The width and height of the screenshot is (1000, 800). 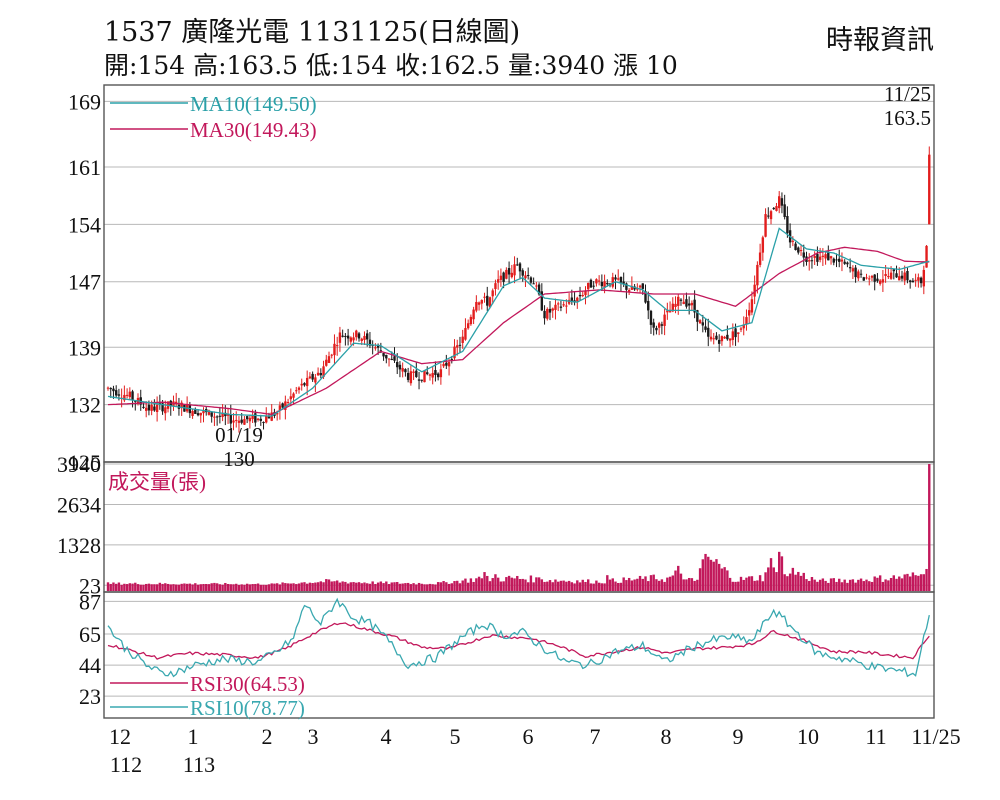 What do you see at coordinates (391, 65) in the screenshot?
I see `ohlc-summary: 開:154 高:163.5 低:154 收:162.5 量:3940 漲 10` at bounding box center [391, 65].